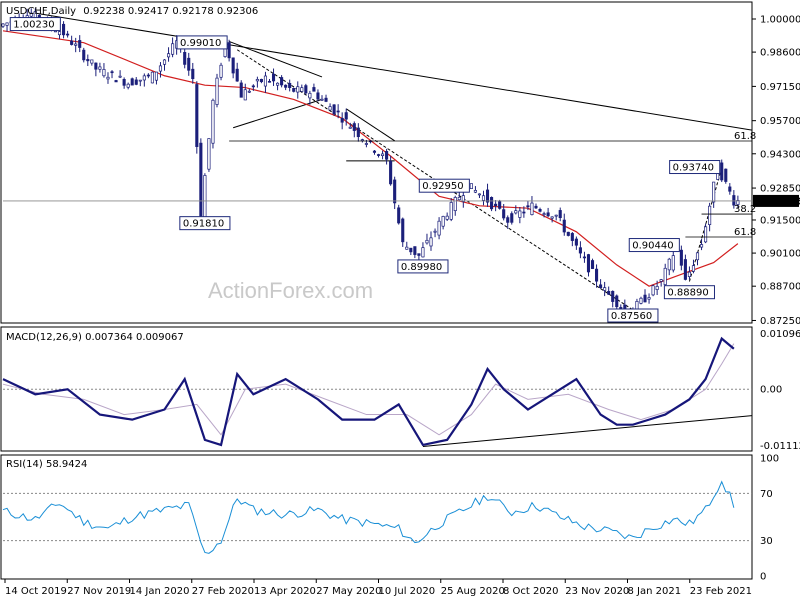 The image size is (800, 600). I want to click on date-tick-label: 14 Jan 2020, so click(160, 591).